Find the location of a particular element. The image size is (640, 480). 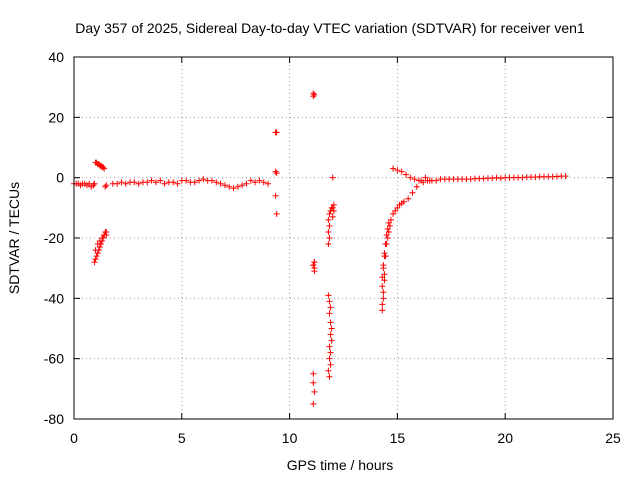

y-tick-label: 0 is located at coordinates (60, 178).